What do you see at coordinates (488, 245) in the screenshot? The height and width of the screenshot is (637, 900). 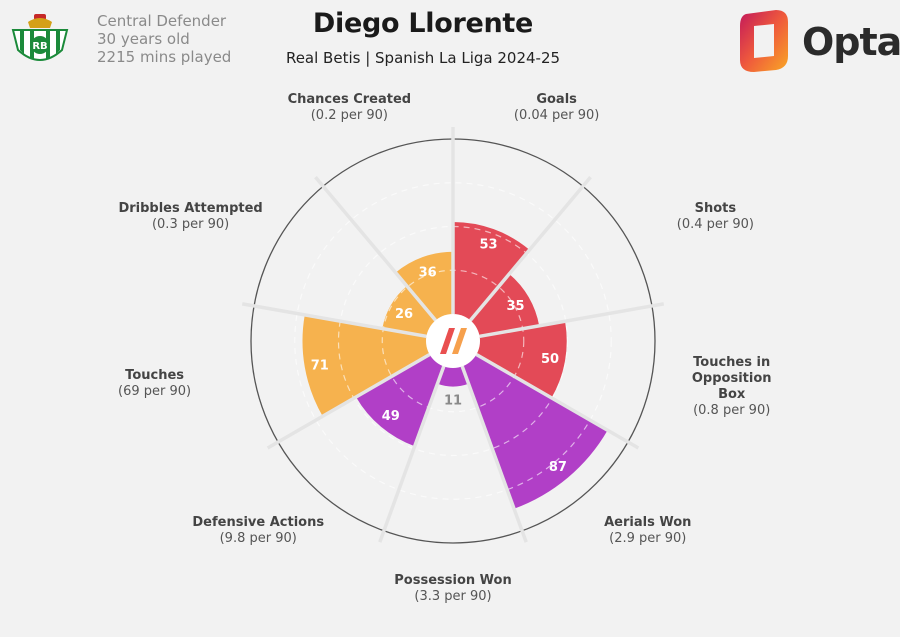 I see `radar-value-label-1: 53` at bounding box center [488, 245].